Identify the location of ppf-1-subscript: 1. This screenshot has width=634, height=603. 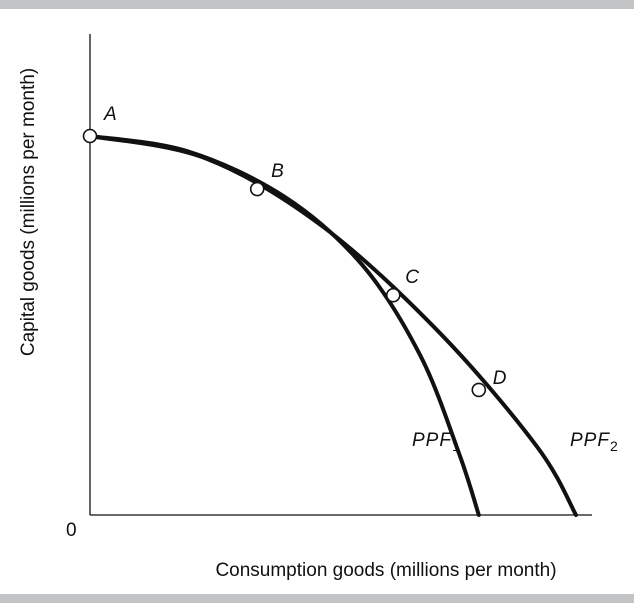
(456, 446).